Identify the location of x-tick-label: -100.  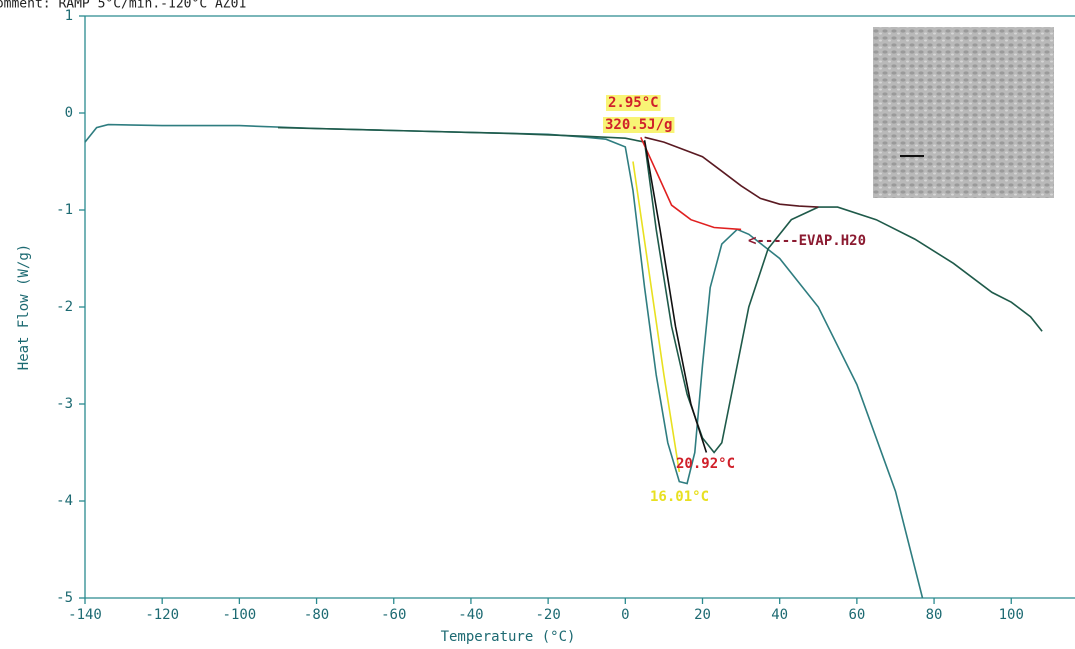
(240, 615).